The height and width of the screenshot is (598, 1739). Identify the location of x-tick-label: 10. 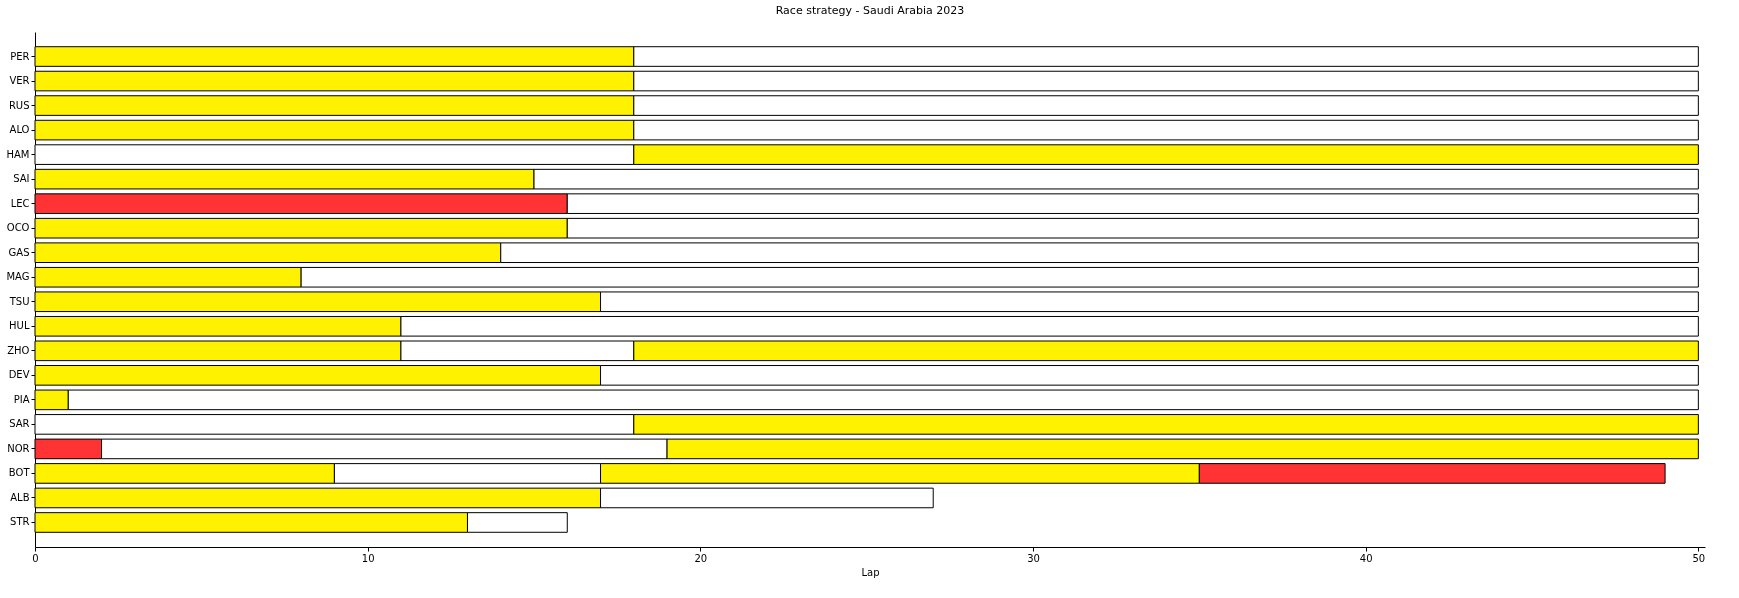
(368, 558).